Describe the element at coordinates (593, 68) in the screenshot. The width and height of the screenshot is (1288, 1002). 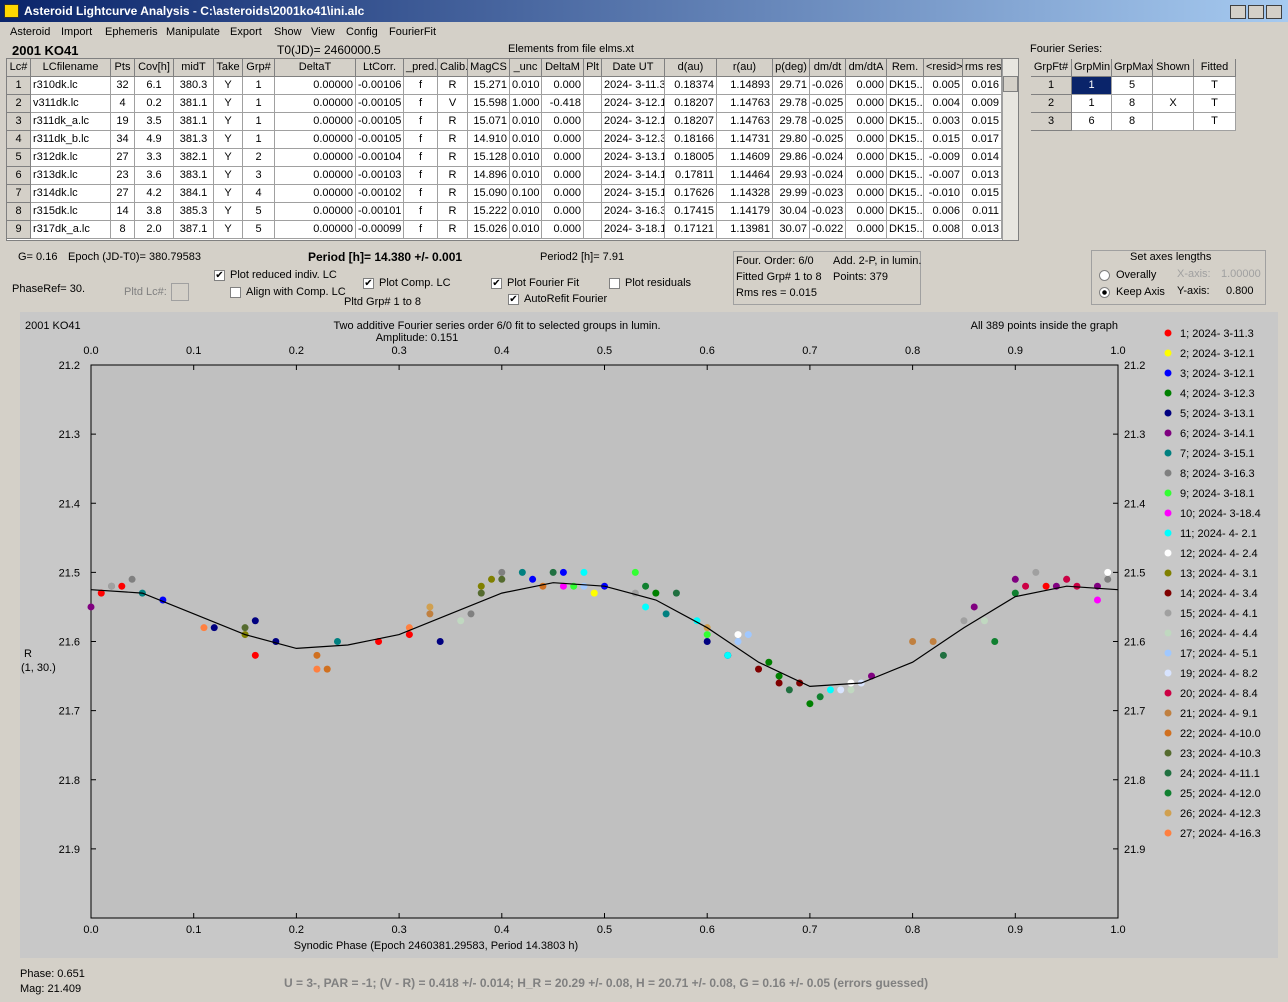
I see `column-header: Plt` at that location.